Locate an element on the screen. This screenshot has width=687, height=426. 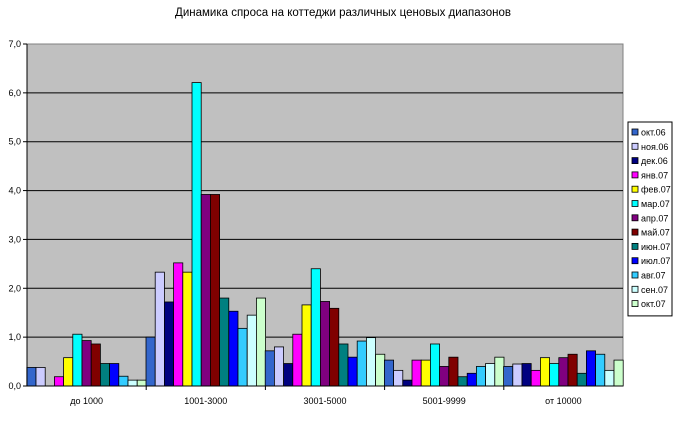
y-tick-label: 4,0 is located at coordinates (14, 191).